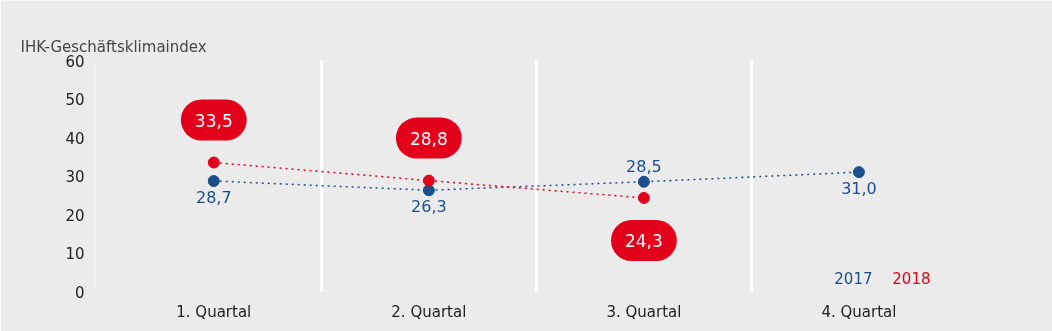 The height and width of the screenshot is (331, 1052). I want to click on text: 2018, so click(911, 278).